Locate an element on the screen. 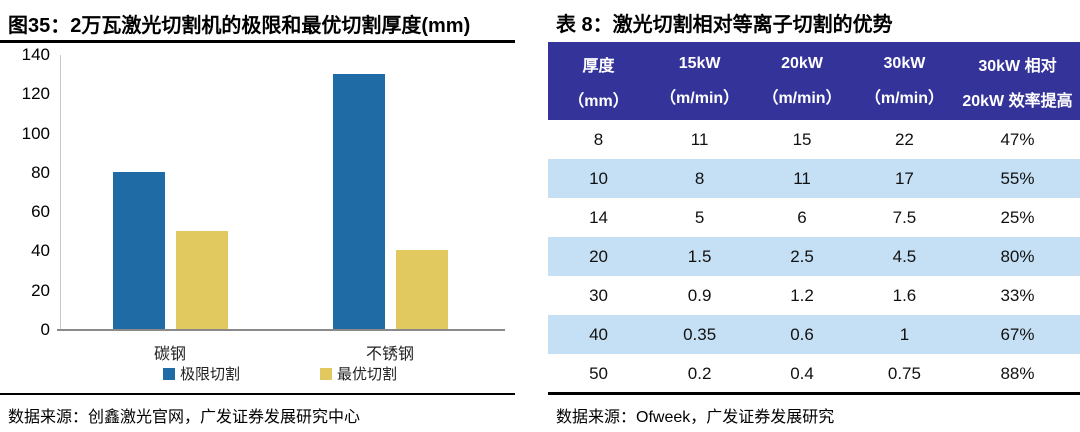 This screenshot has width=1080, height=432. table-cell: 2.5 is located at coordinates (802, 256).